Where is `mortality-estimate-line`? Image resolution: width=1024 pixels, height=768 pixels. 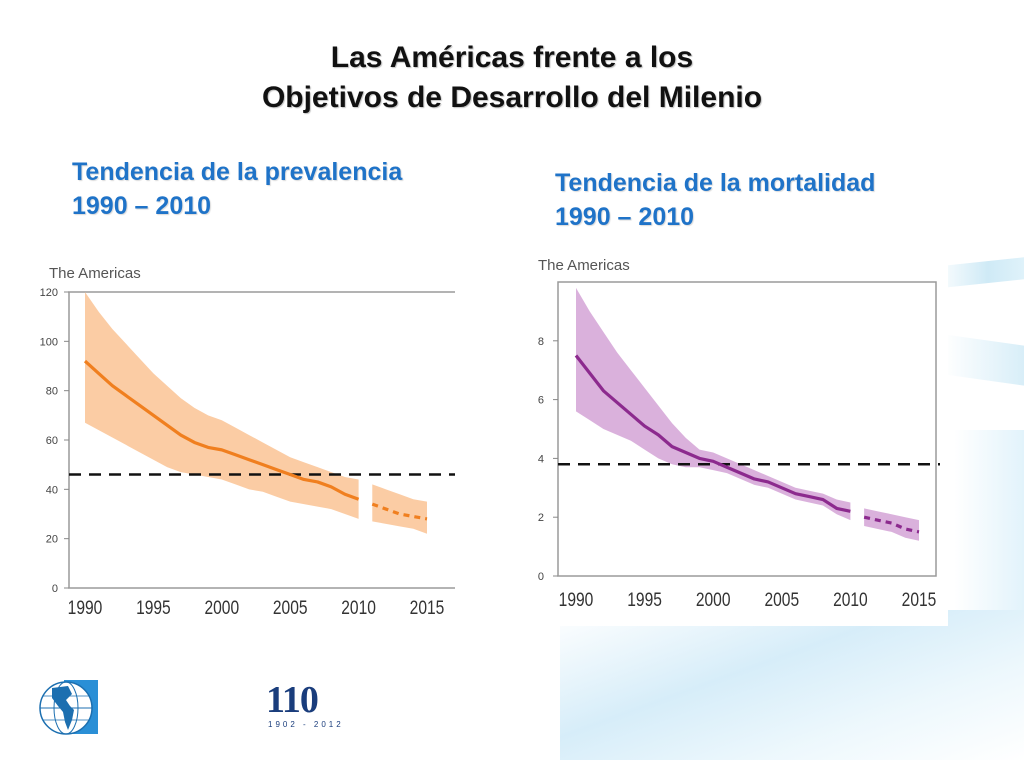
mortality-estimate-line is located at coordinates (712, 433).